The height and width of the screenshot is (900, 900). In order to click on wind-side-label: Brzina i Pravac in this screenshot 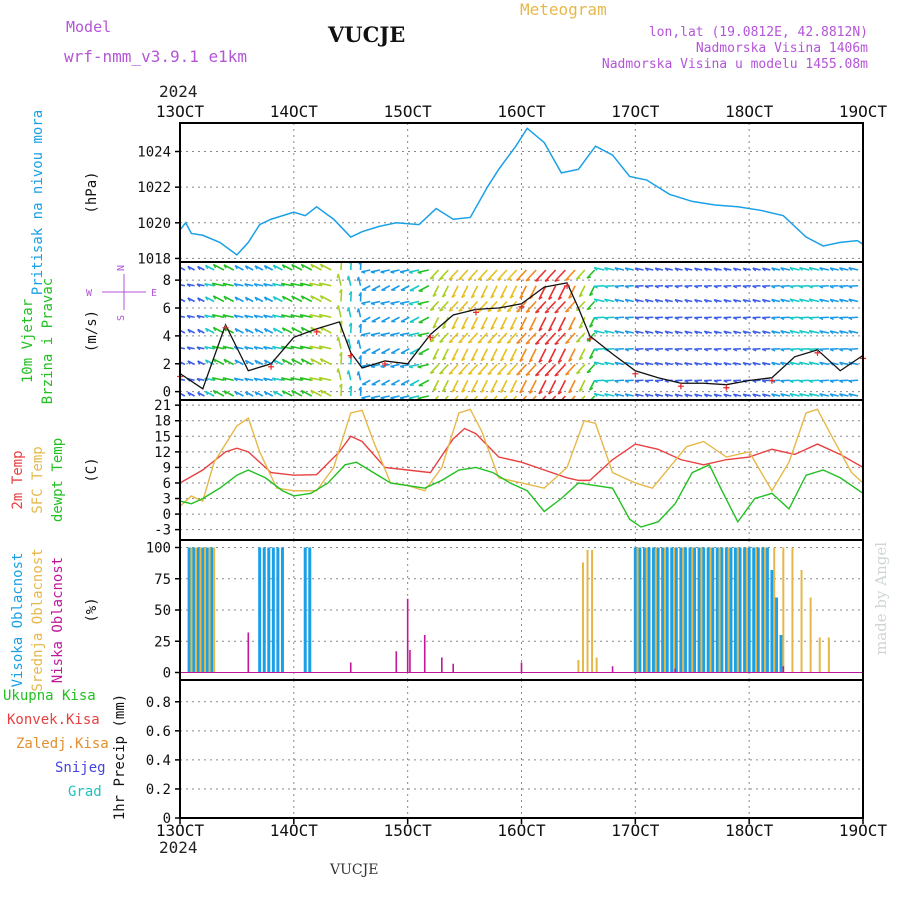, I will do `click(48, 341)`.